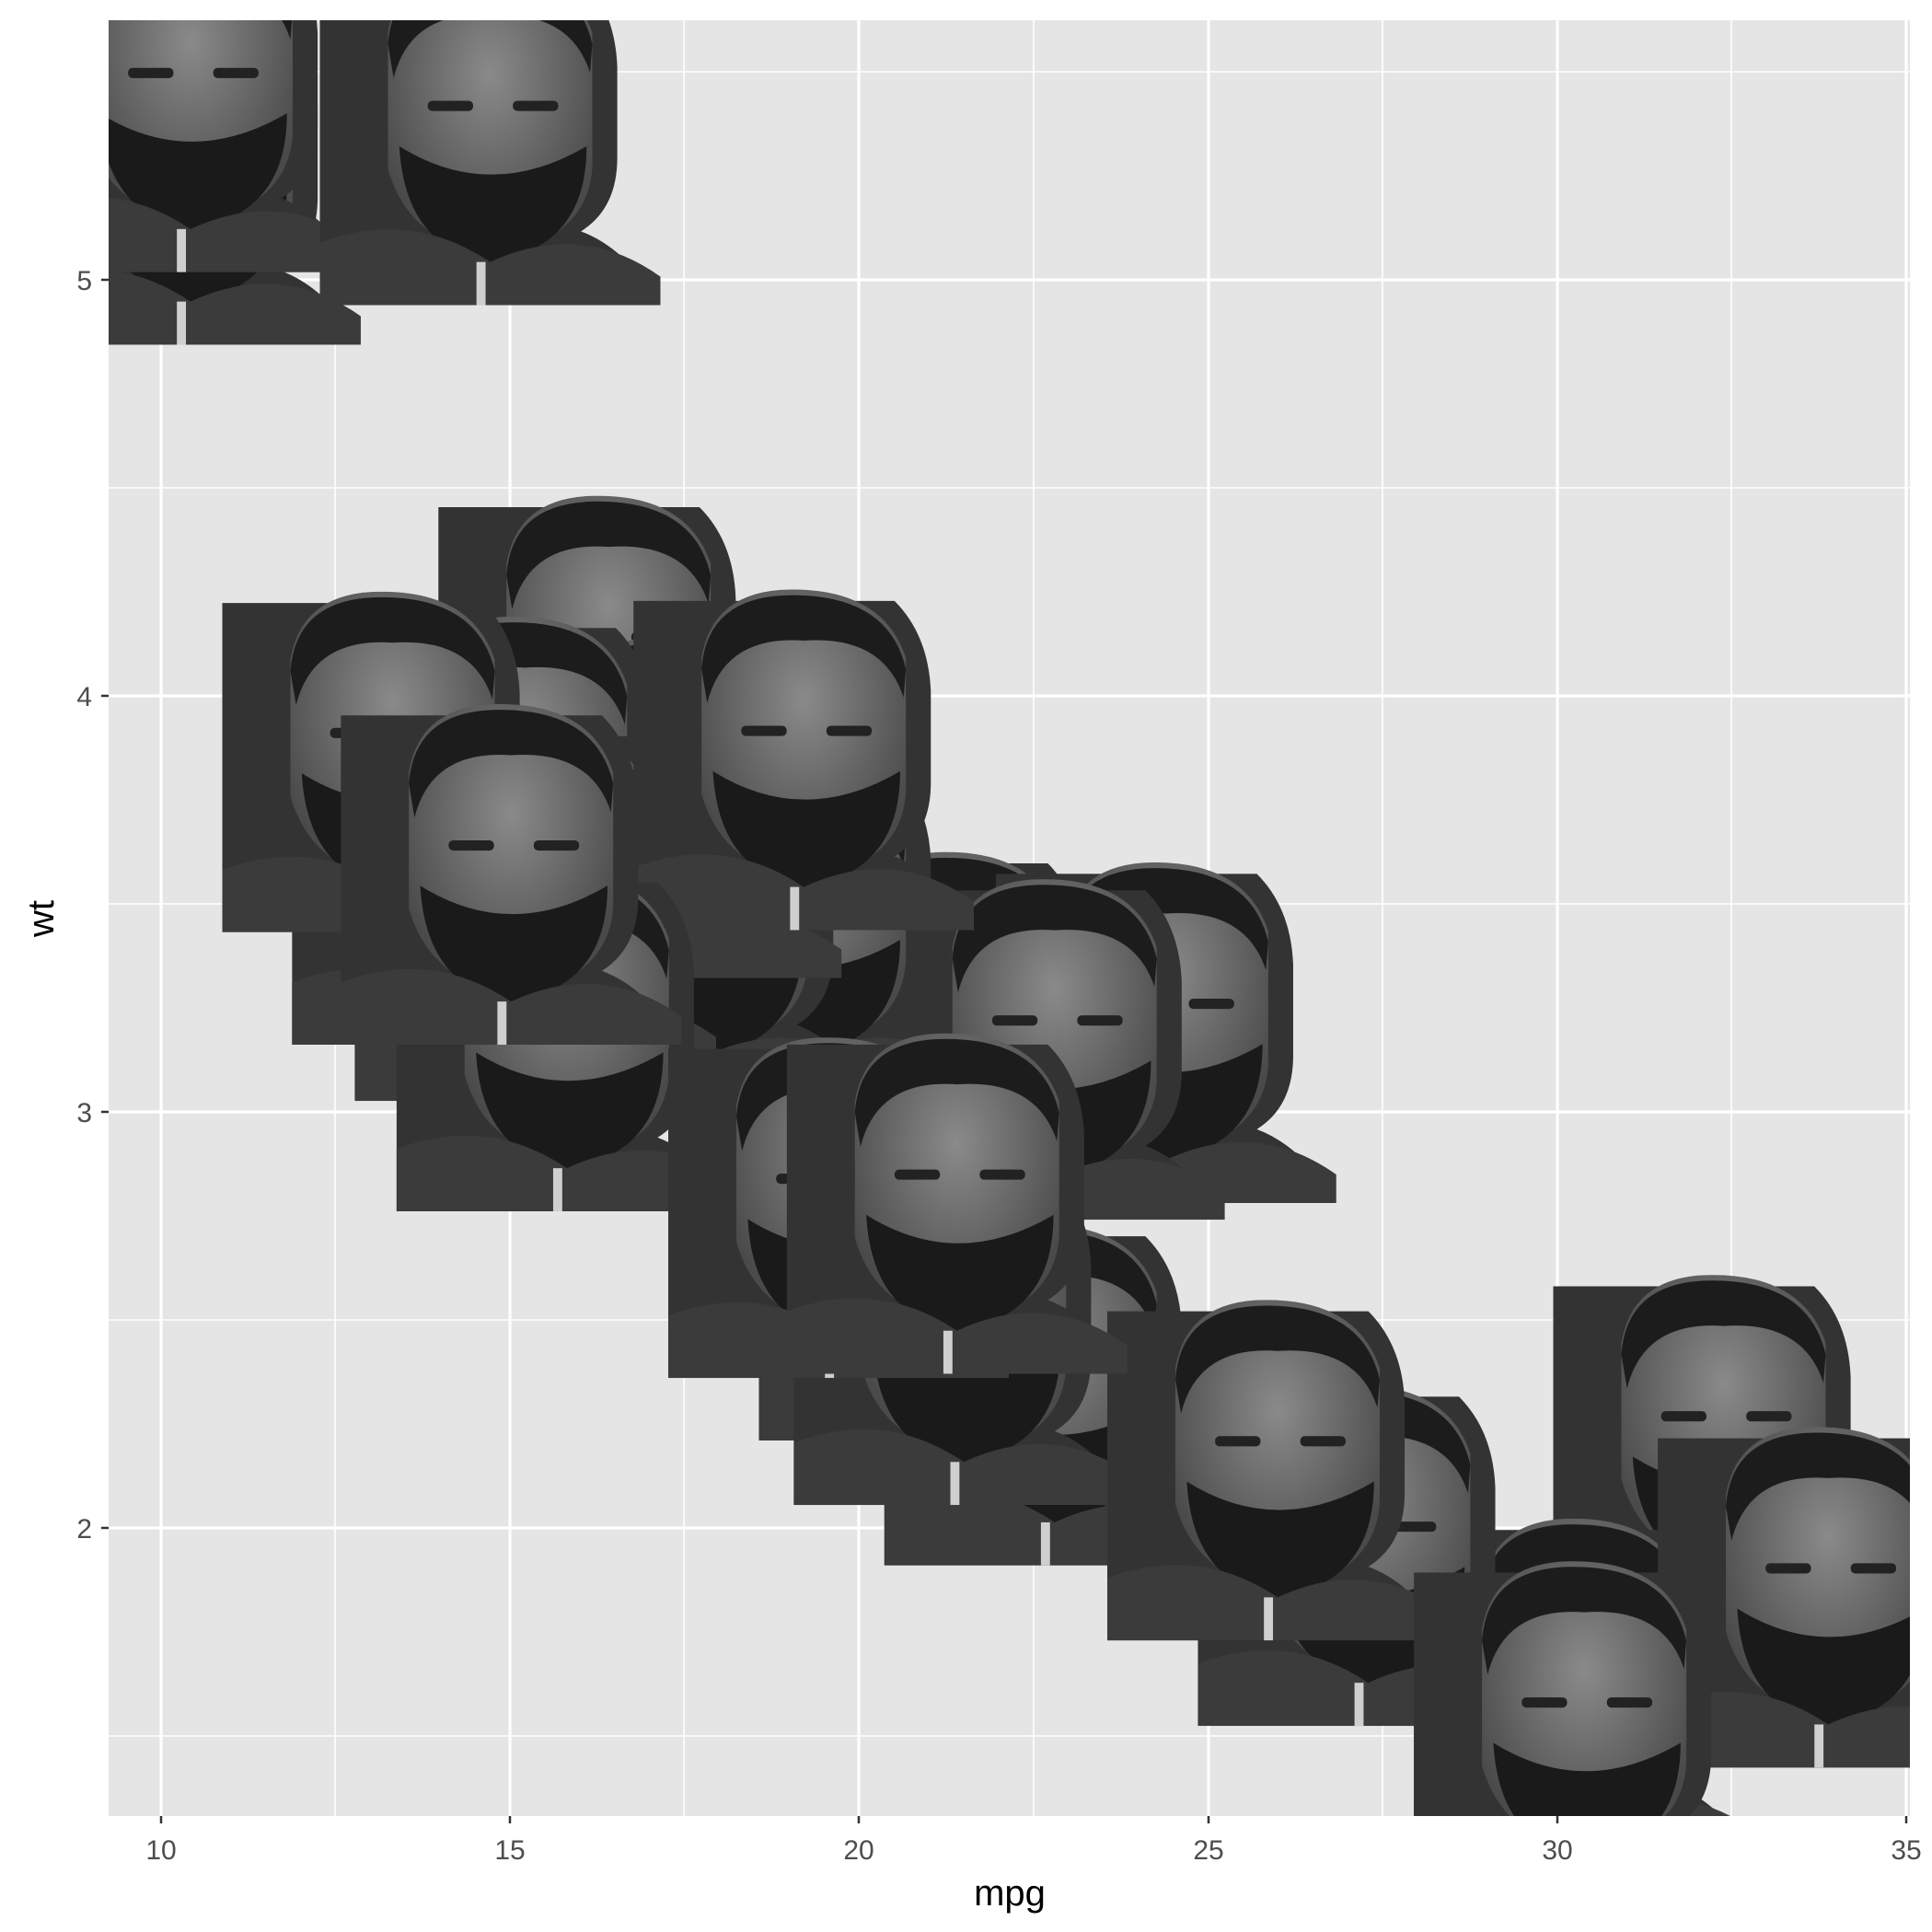 This screenshot has width=1932, height=1932. What do you see at coordinates (509, 1851) in the screenshot?
I see `x-tick-label: 15` at bounding box center [509, 1851].